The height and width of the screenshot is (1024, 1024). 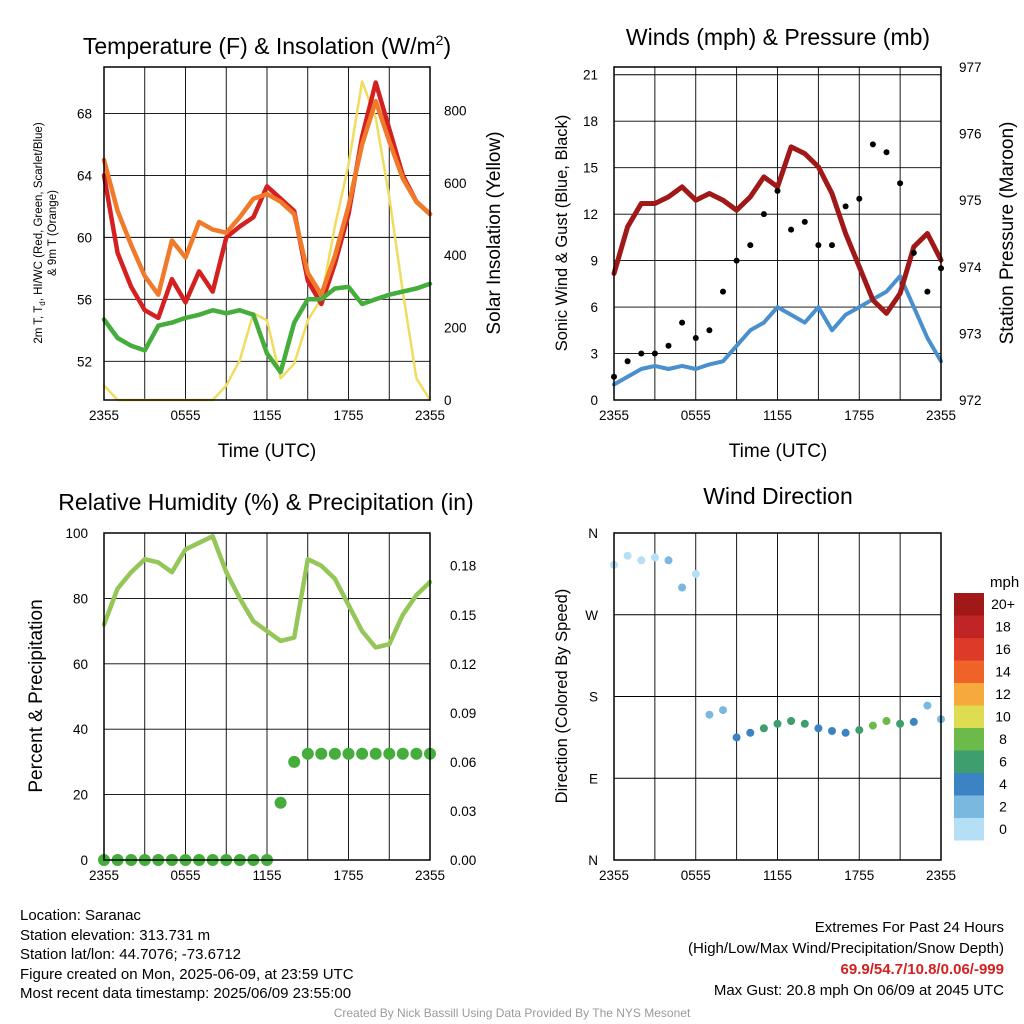 I want to click on winds-chart-title: Winds (mph) & Pressure (mb), so click(x=778, y=37).